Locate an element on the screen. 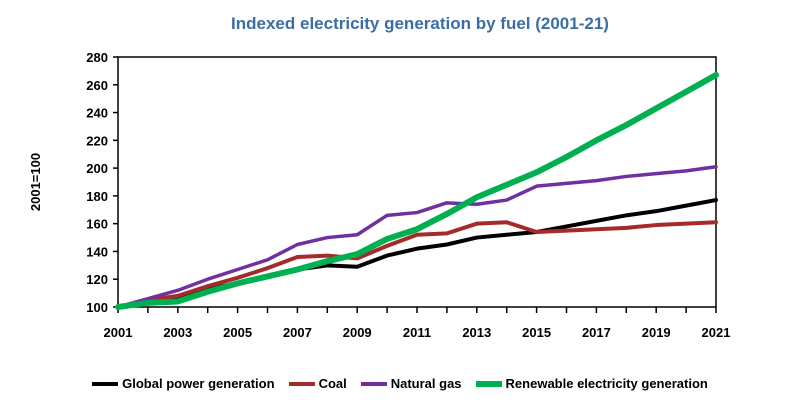 The width and height of the screenshot is (800, 420). x-tick-label: 2007 is located at coordinates (297, 332).